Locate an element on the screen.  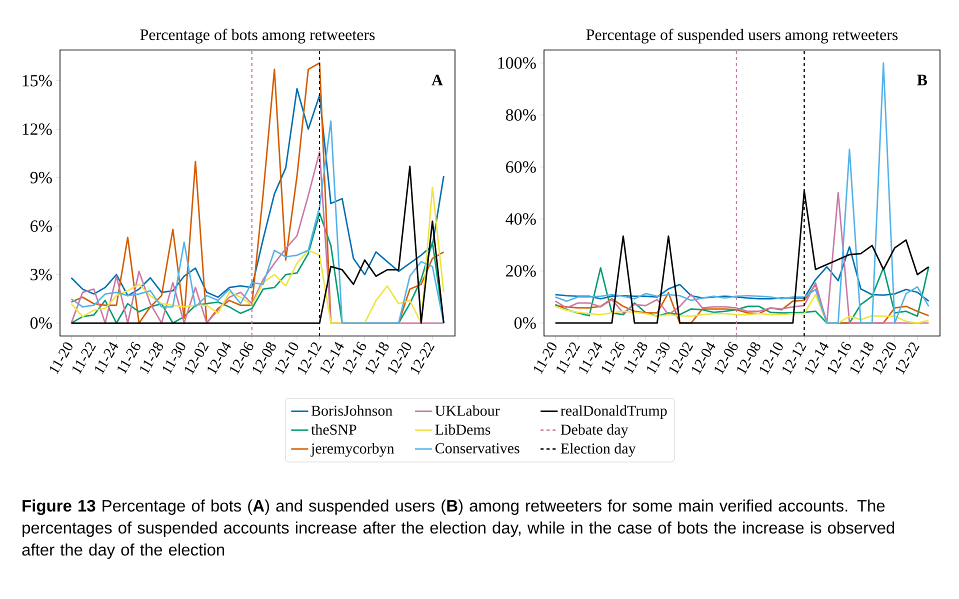
y-tick-label: 12% is located at coordinates (37, 129).